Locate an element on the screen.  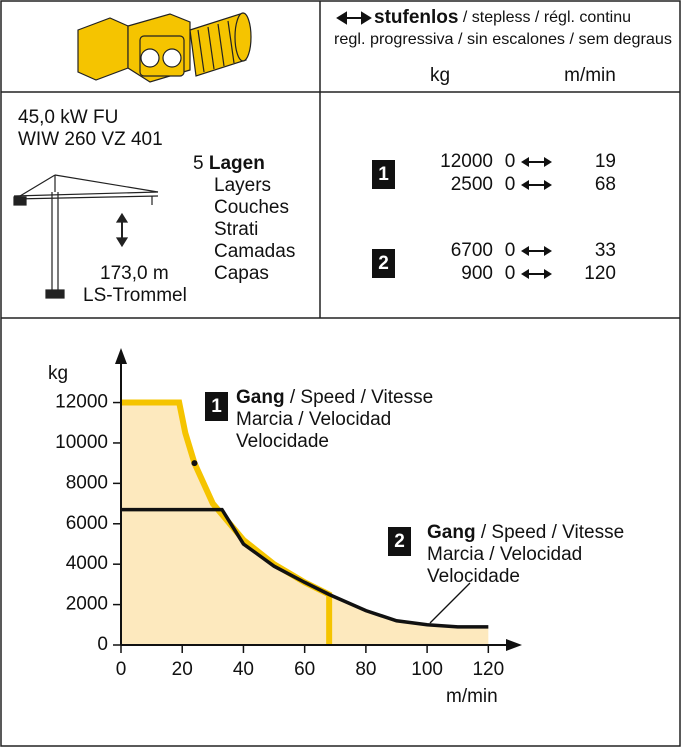
y-axis-label: kg is located at coordinates (58, 373).